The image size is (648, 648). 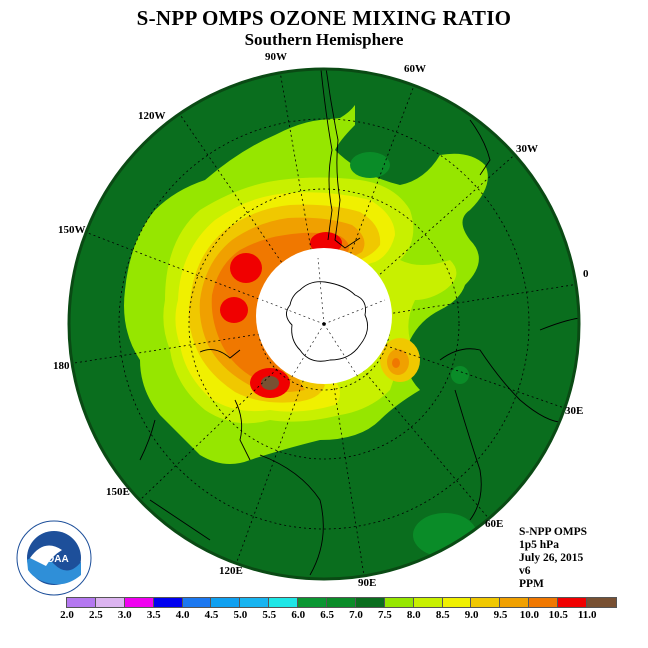 What do you see at coordinates (324, 39) in the screenshot?
I see `page-subtitle: Southern Hemisphere` at bounding box center [324, 39].